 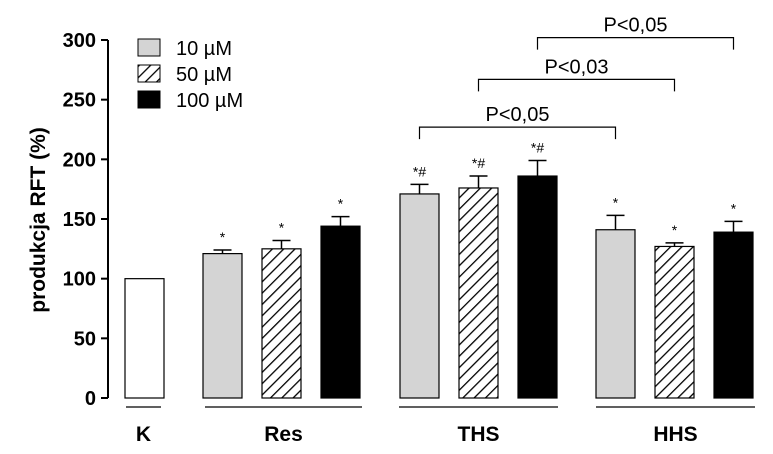 What do you see at coordinates (479, 434) in the screenshot?
I see `group-label: THS` at bounding box center [479, 434].